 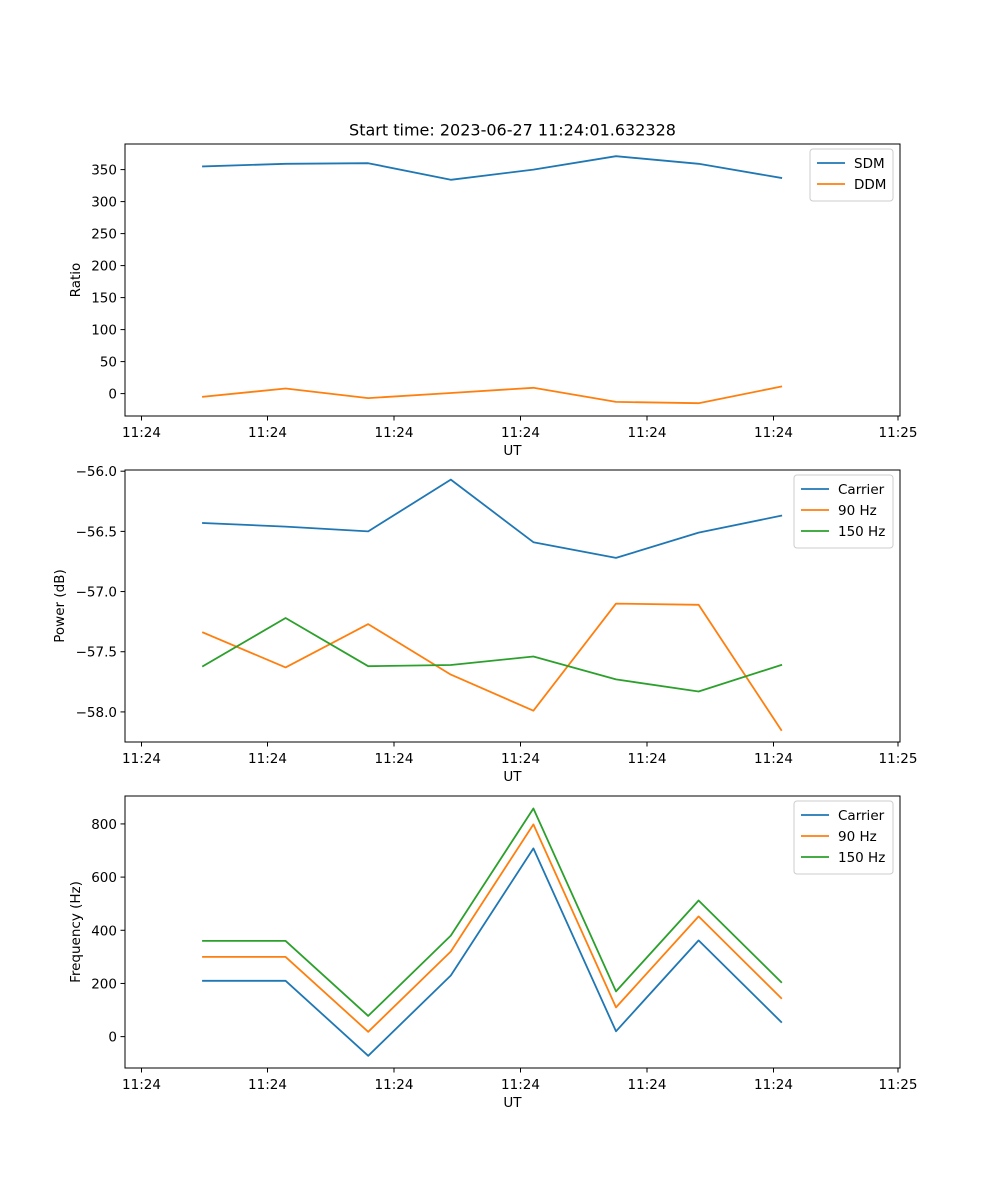 What do you see at coordinates (104, 203) in the screenshot?
I see `y-tick-label: 300` at bounding box center [104, 203].